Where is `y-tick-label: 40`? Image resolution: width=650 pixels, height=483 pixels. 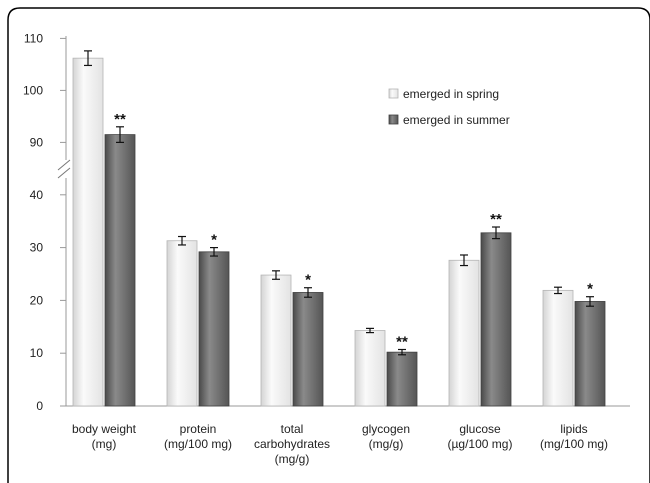
y-tick-label: 40 is located at coordinates (37, 195).